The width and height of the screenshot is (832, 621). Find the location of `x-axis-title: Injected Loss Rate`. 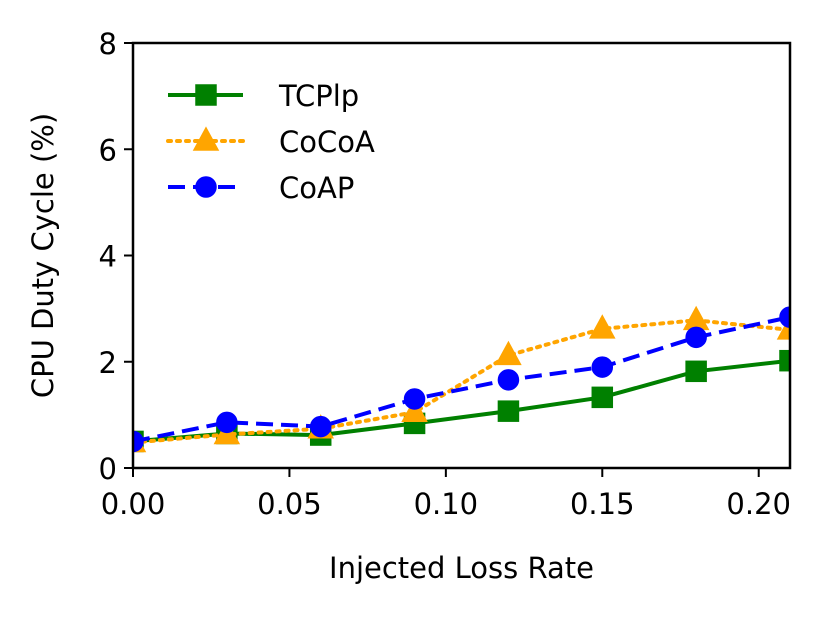

x-axis-title: Injected Loss Rate is located at coordinates (461, 568).